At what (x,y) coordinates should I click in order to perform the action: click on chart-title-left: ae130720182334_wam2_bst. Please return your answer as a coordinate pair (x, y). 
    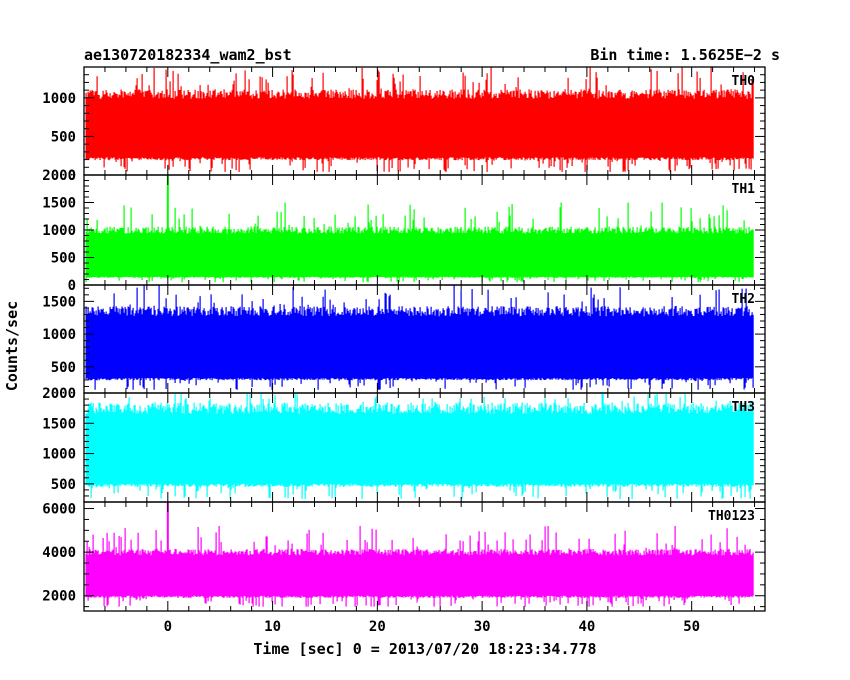
    Looking at the image, I should click on (188, 55).